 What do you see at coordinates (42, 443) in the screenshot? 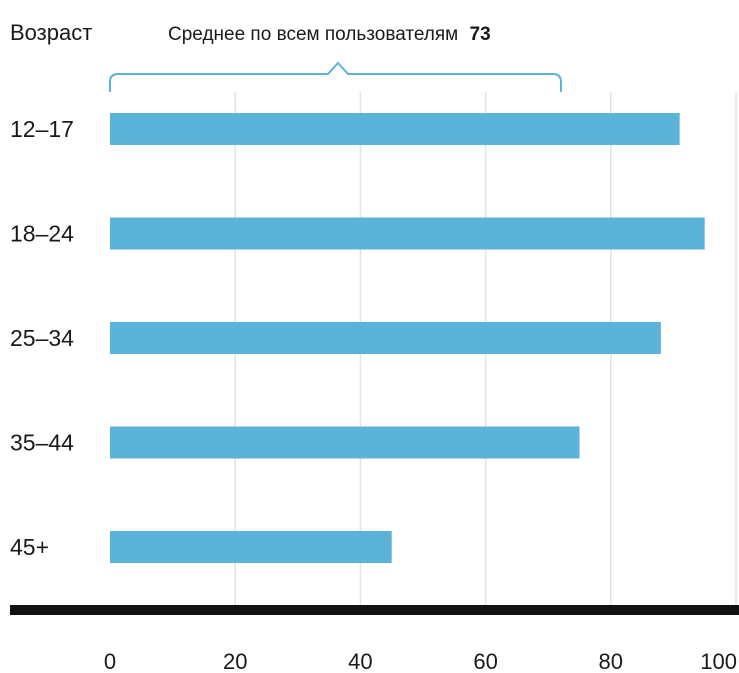
I see `category-label-35–44: 35–44` at bounding box center [42, 443].